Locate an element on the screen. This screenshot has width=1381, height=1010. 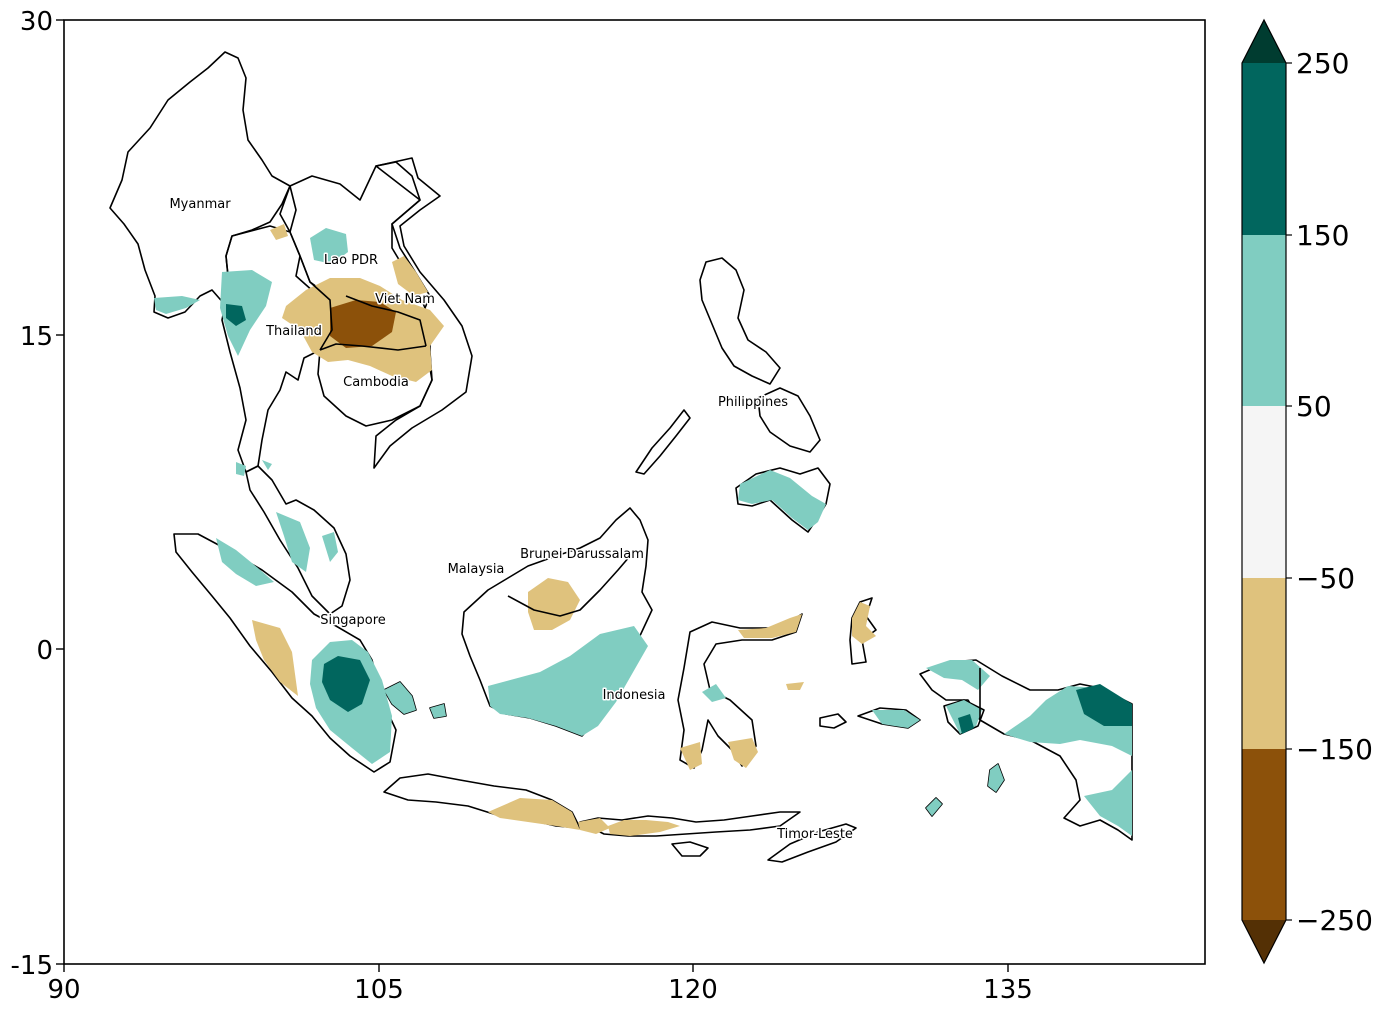
y-tick-label: 15 is located at coordinates (36, 337).